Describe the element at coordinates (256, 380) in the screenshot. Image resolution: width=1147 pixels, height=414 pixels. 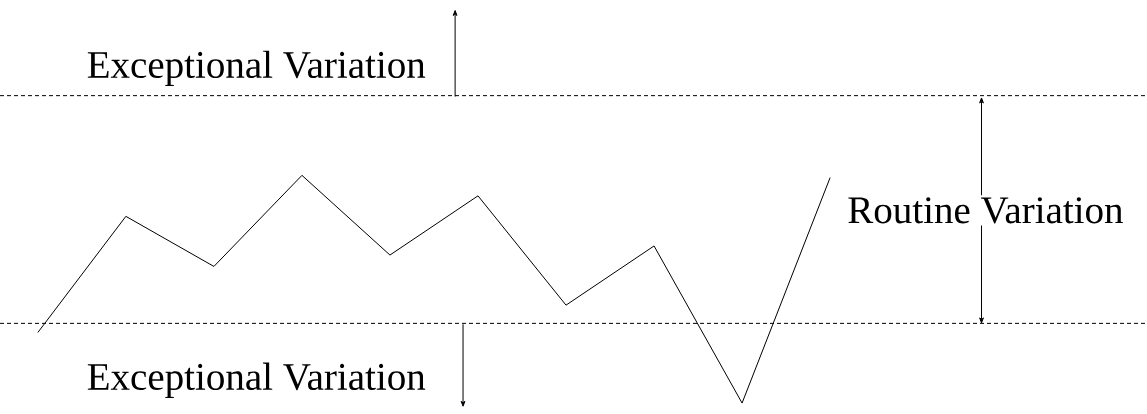
I see `annotation: Exceptional Variation` at that location.